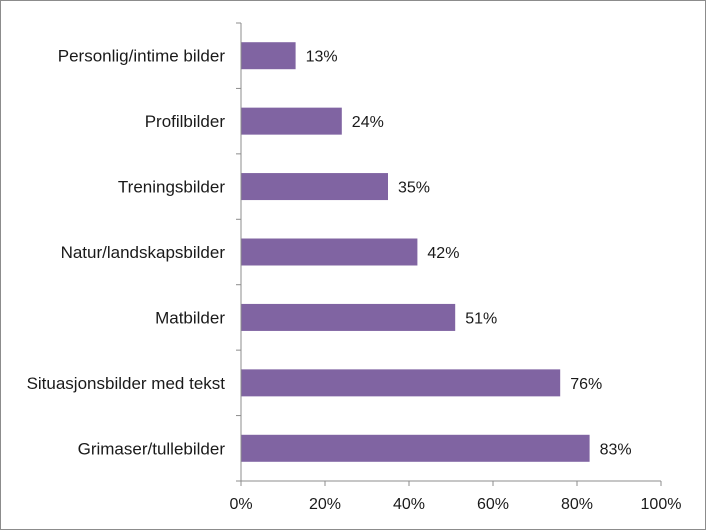  What do you see at coordinates (185, 121) in the screenshot?
I see `category-label: Profilbilder` at bounding box center [185, 121].